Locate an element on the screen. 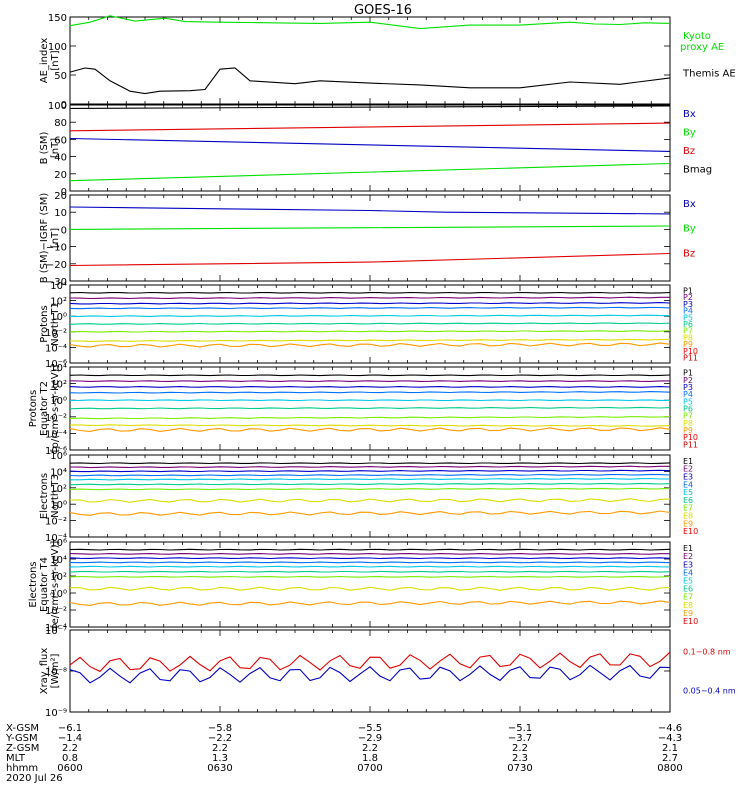  series-line-bmag is located at coordinates (370, 107).